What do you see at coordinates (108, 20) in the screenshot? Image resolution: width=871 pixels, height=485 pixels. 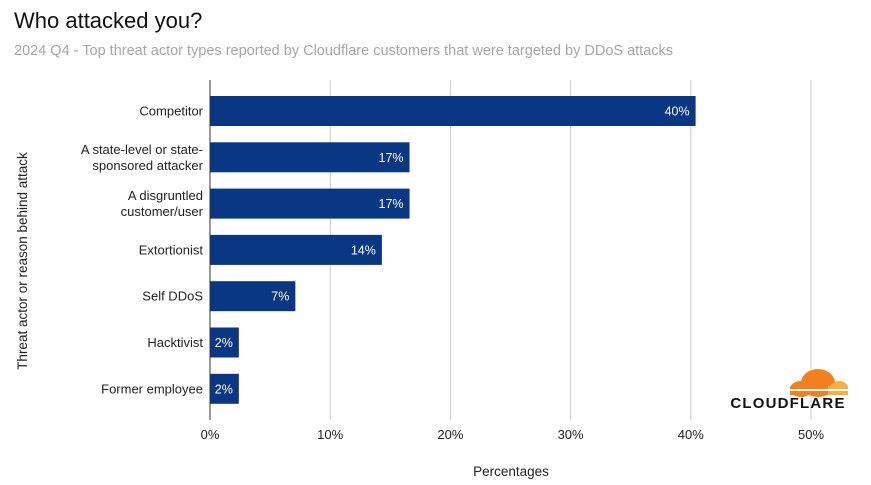 I see `chart-title: Who attacked you?` at bounding box center [108, 20].